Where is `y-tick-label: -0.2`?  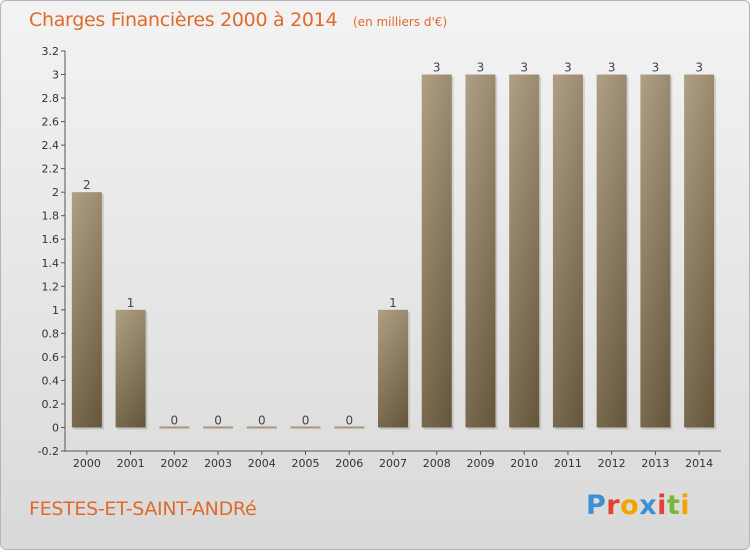 y-tick-label: -0.2 is located at coordinates (48, 451).